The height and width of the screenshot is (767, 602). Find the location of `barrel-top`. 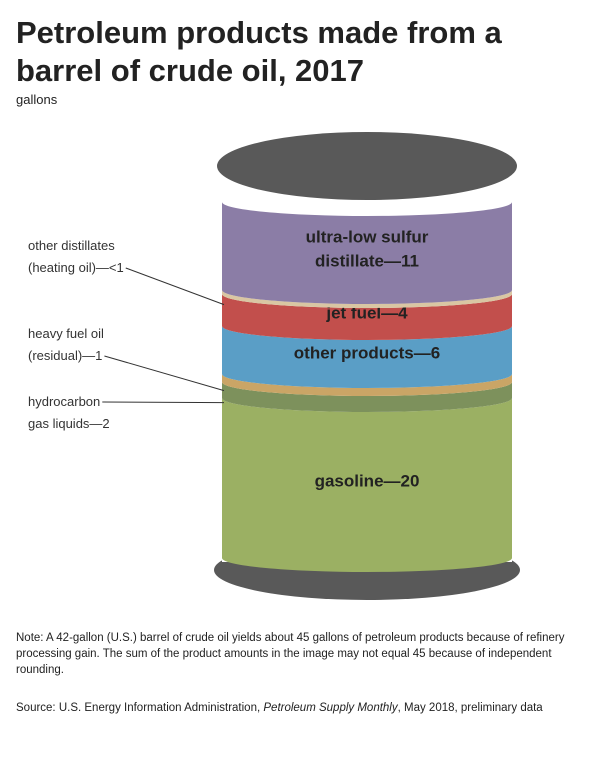

barrel-top is located at coordinates (367, 166).